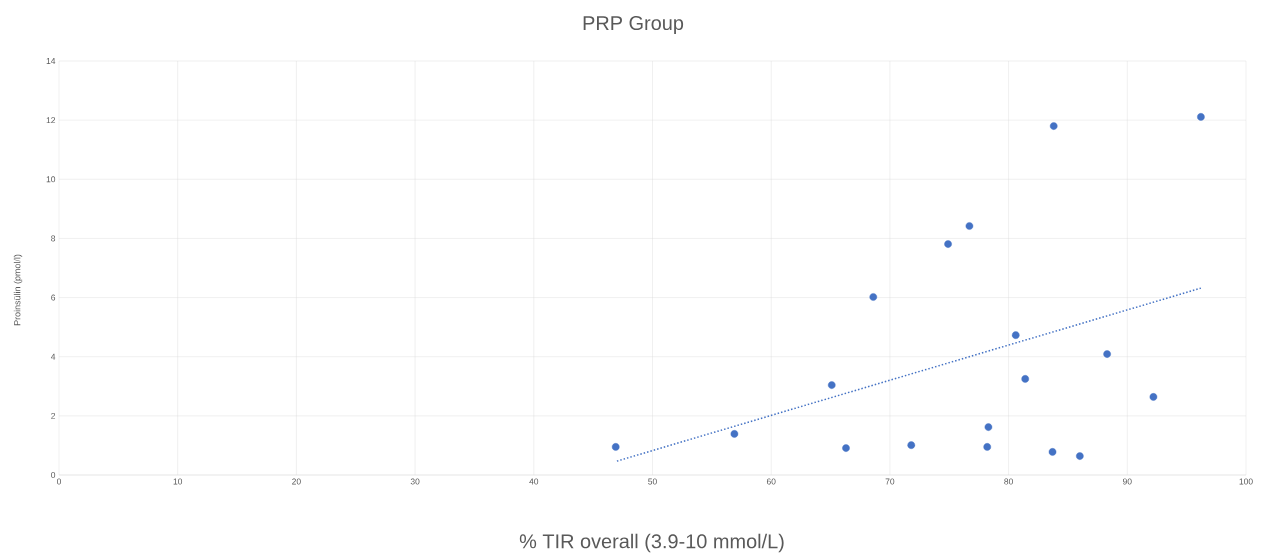  I want to click on y-tick-label: 2, so click(53, 415).